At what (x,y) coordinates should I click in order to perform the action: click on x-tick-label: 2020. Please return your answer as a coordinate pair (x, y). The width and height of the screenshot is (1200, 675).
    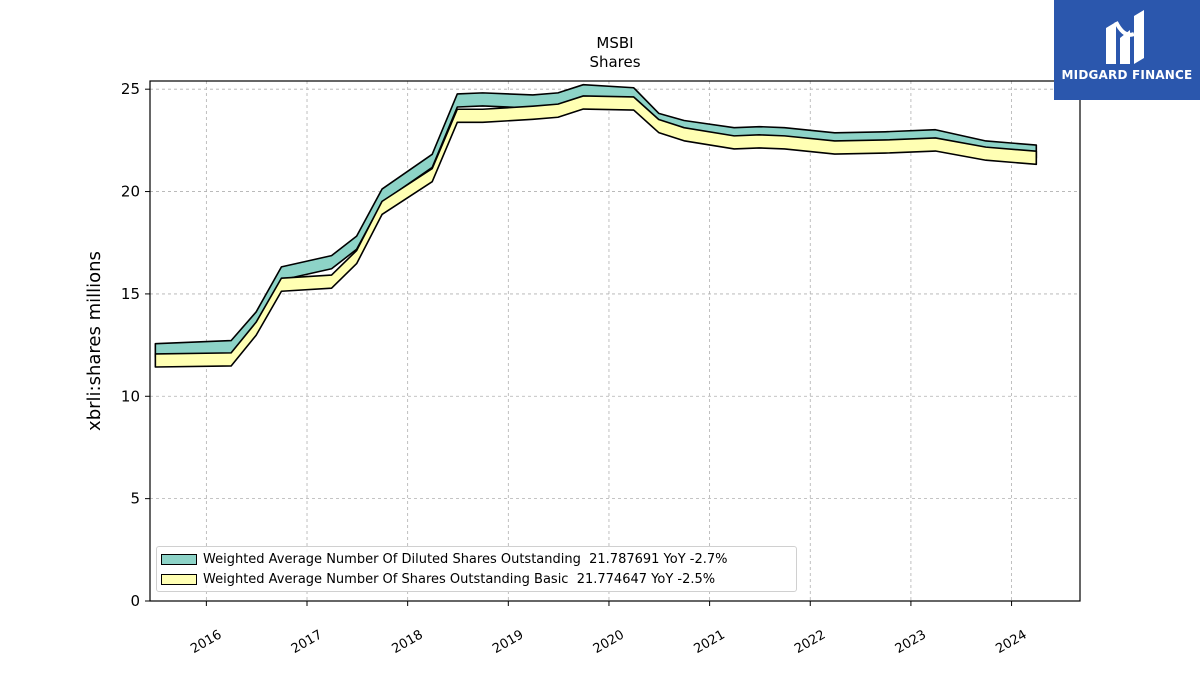
    Looking at the image, I should click on (609, 642).